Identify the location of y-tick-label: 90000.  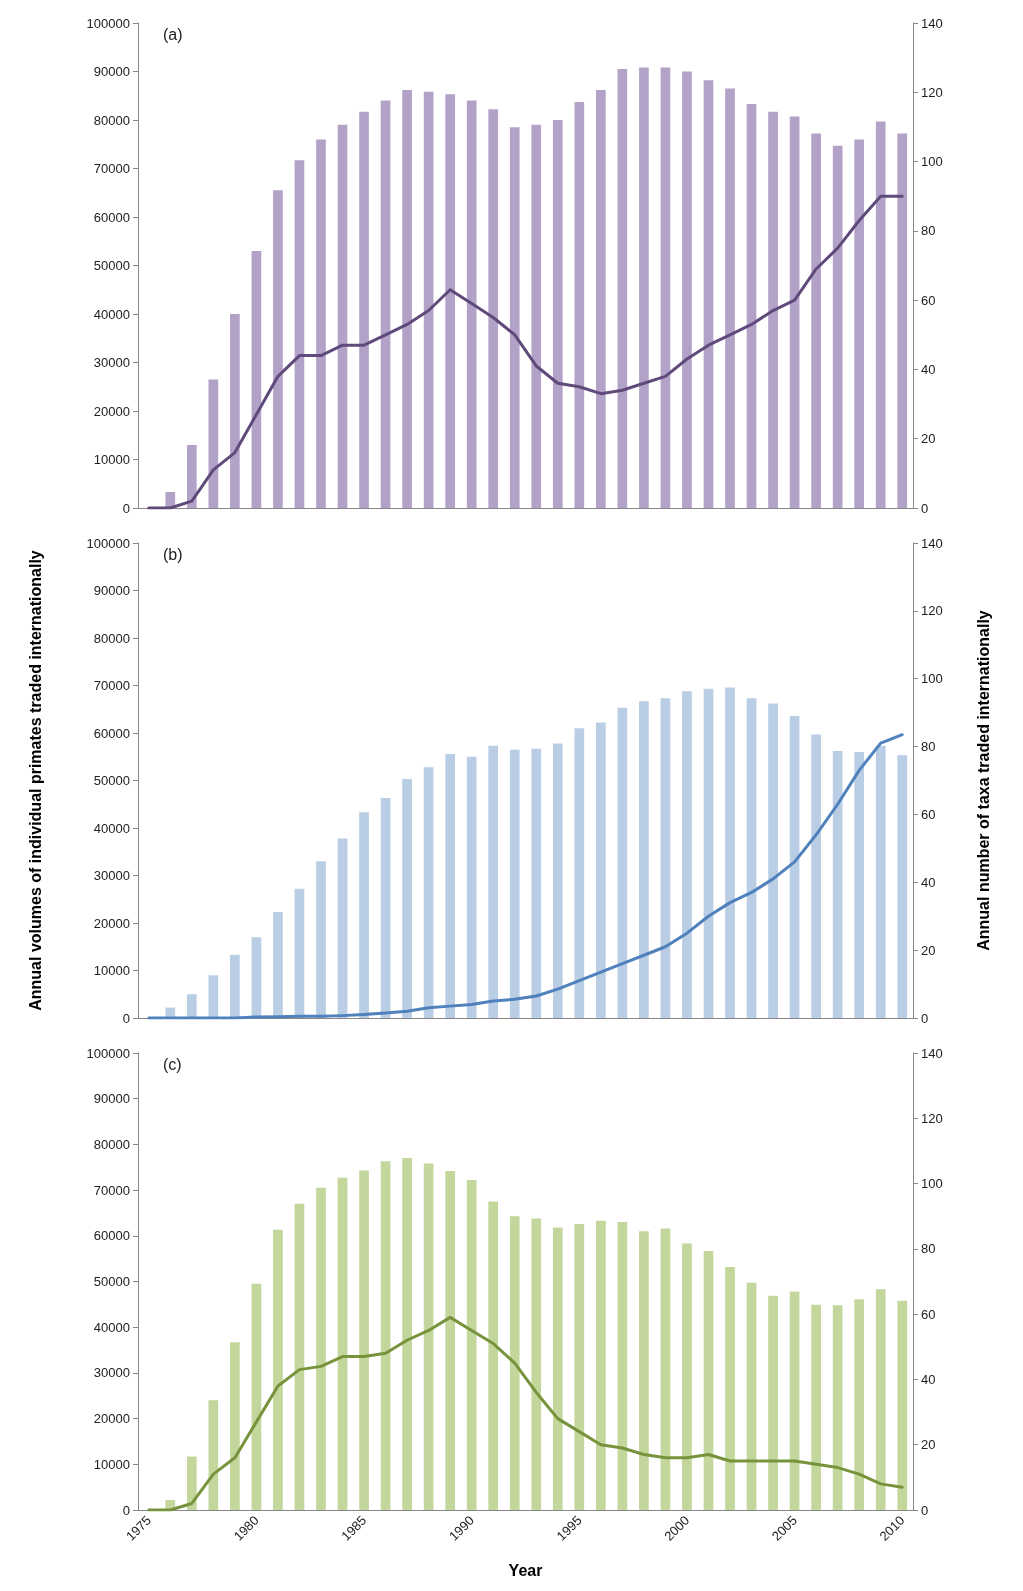
(111, 71).